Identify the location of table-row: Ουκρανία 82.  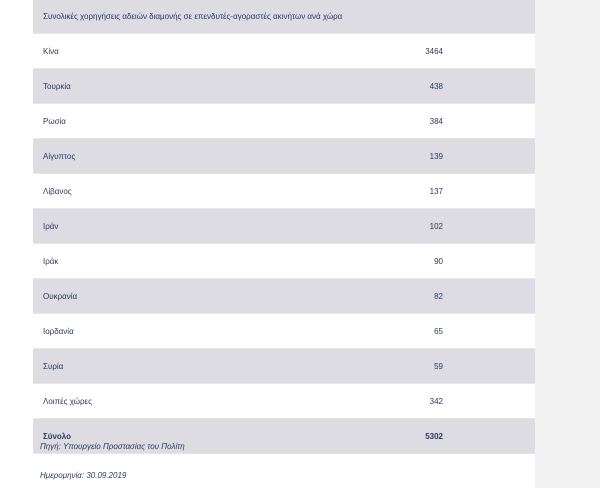
(284, 296).